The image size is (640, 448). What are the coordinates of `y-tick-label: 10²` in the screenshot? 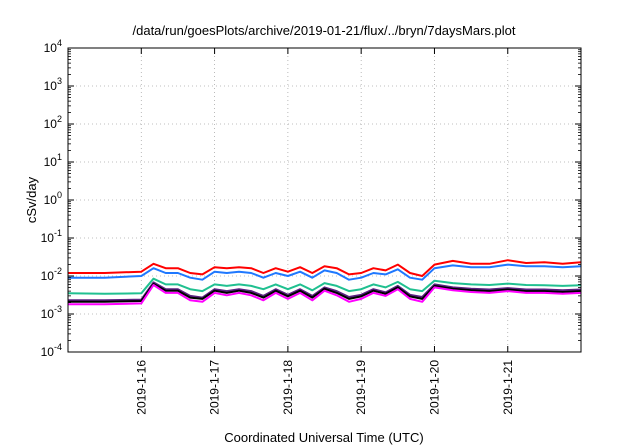 It's located at (53, 122).